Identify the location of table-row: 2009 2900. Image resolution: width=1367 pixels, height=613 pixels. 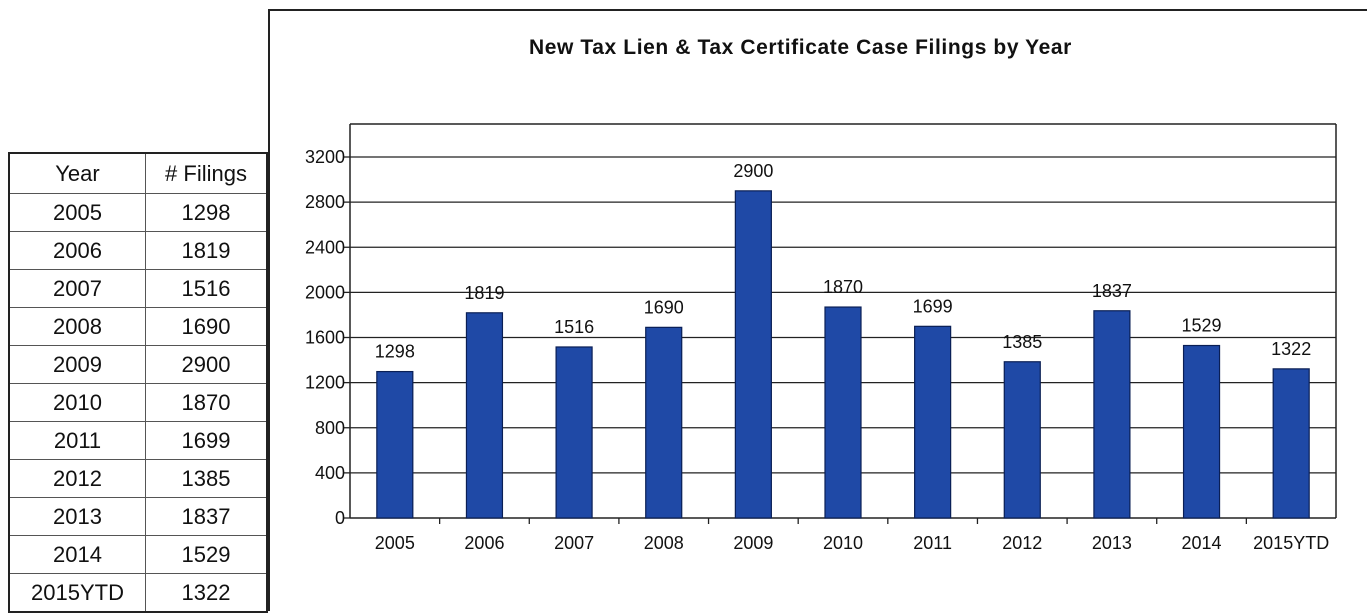
(138, 364).